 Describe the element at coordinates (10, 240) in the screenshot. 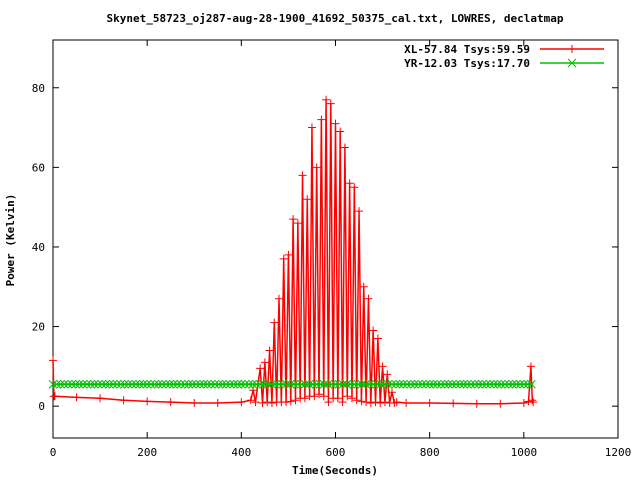

I see `y-axis-label: Power (Kelvin)` at that location.